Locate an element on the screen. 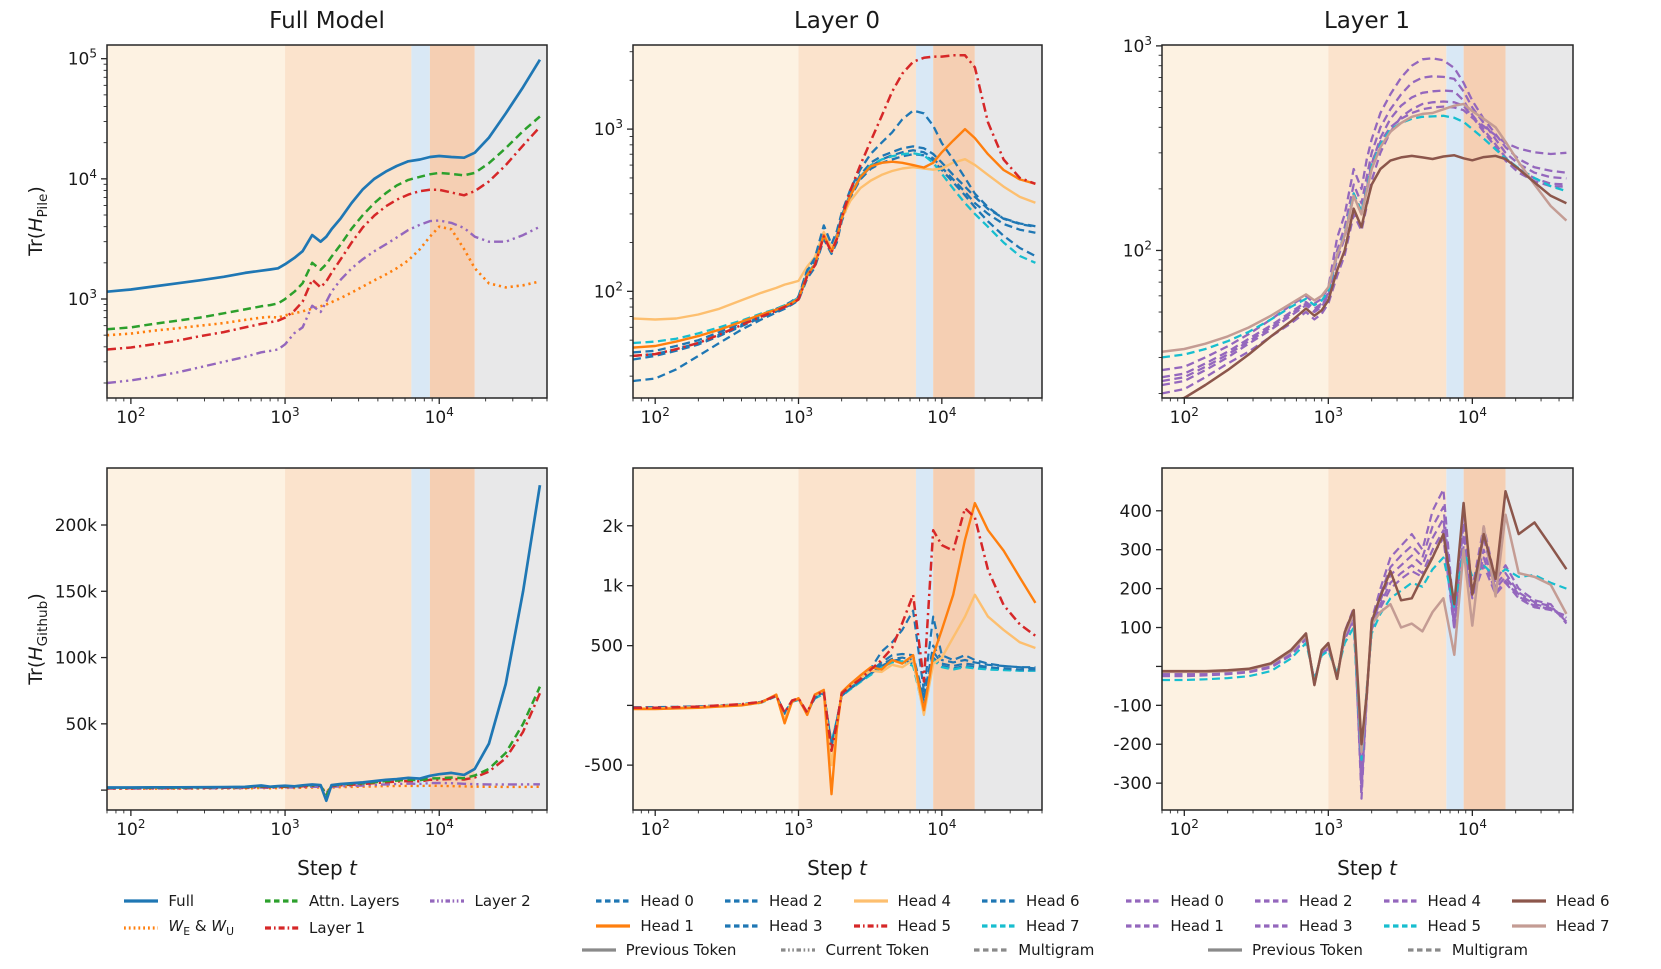 This screenshot has width=1661, height=969. legend-item-label: Layer 2 is located at coordinates (502, 901).